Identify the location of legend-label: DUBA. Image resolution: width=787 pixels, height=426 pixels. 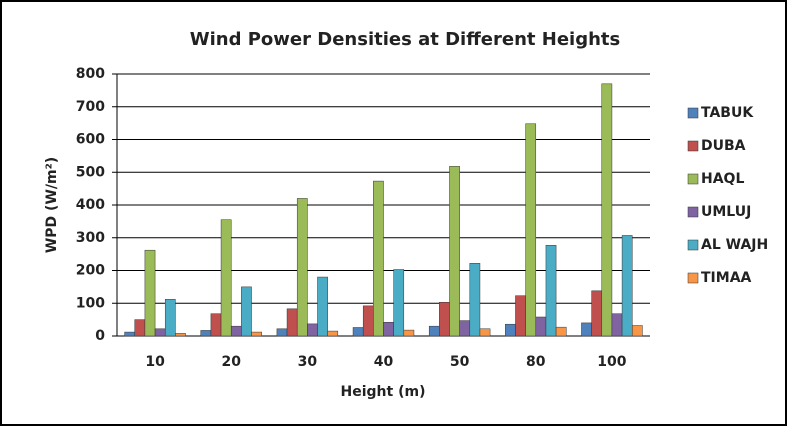
(723, 146).